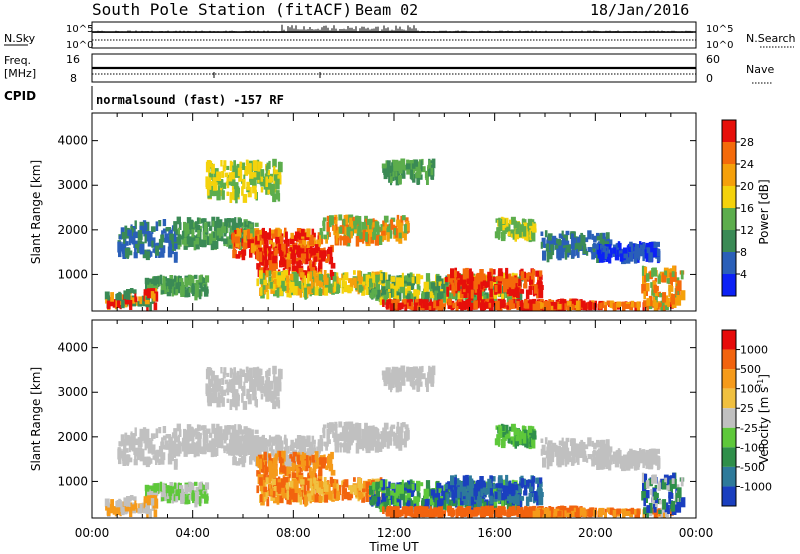 The width and height of the screenshot is (800, 554). Describe the element at coordinates (17, 60) in the screenshot. I see `freq-label: Freq.` at that location.